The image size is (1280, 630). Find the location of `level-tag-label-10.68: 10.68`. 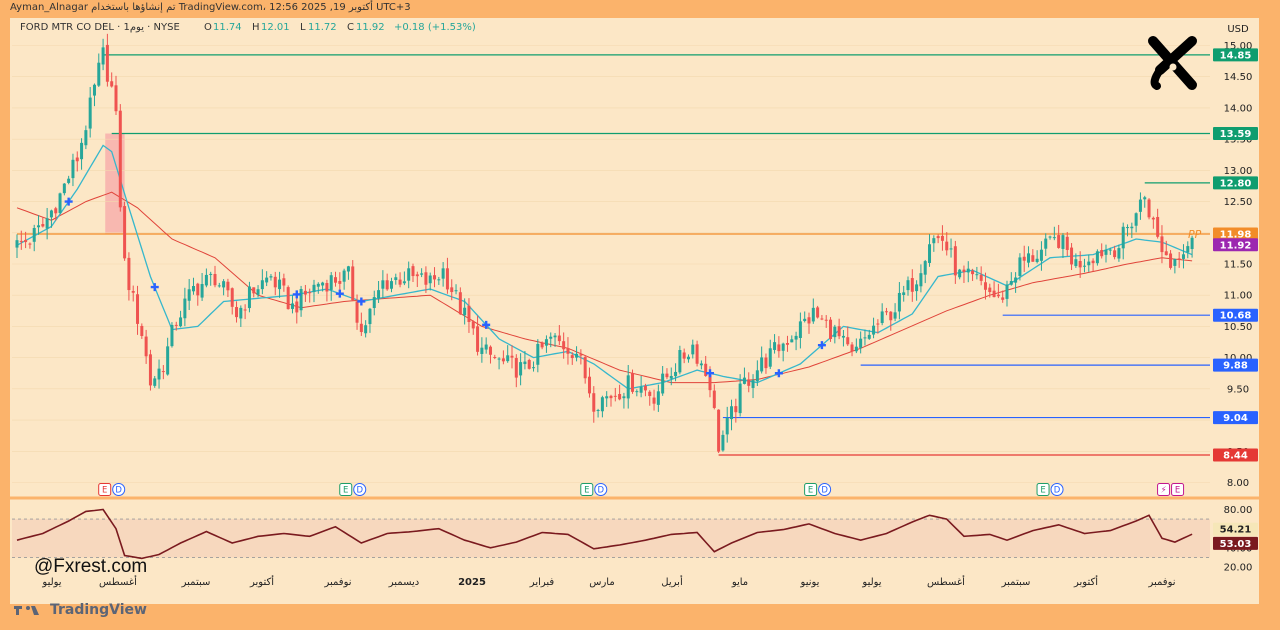

level-tag-label-10.68: 10.68 is located at coordinates (1236, 316).